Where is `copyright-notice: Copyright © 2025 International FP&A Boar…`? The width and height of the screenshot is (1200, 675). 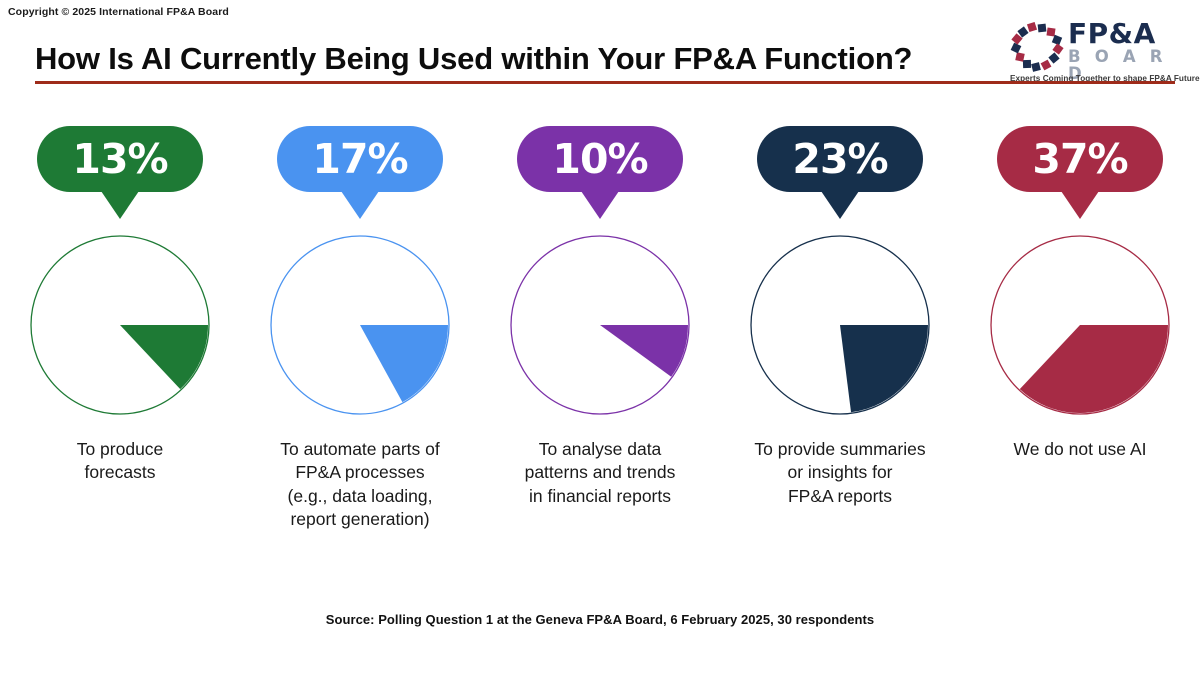 copyright-notice: Copyright © 2025 International FP&A Boar… is located at coordinates (118, 12).